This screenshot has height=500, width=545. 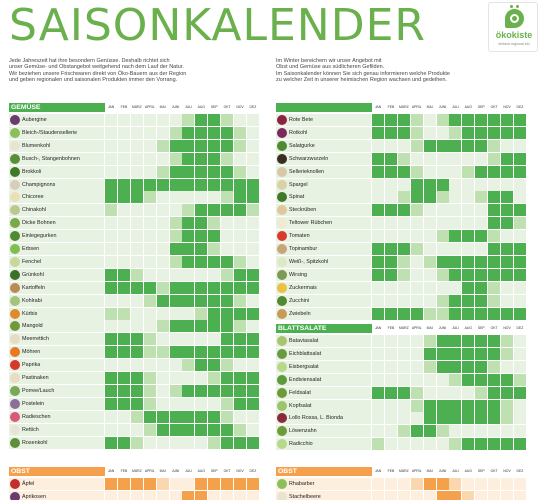 What do you see at coordinates (401, 275) in the screenshot?
I see `produce-row: Wirsing` at bounding box center [401, 275].